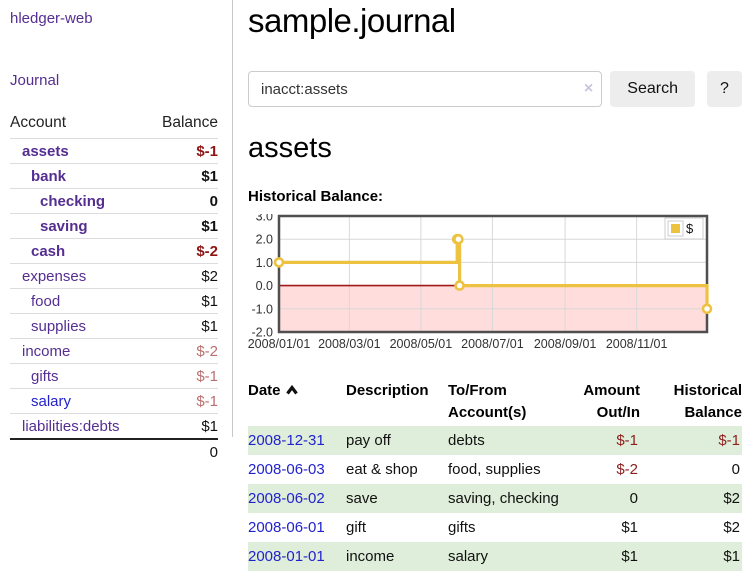 This screenshot has width=742, height=582. What do you see at coordinates (492, 344) in the screenshot?
I see `svg-text: 2008/07/01` at bounding box center [492, 344].